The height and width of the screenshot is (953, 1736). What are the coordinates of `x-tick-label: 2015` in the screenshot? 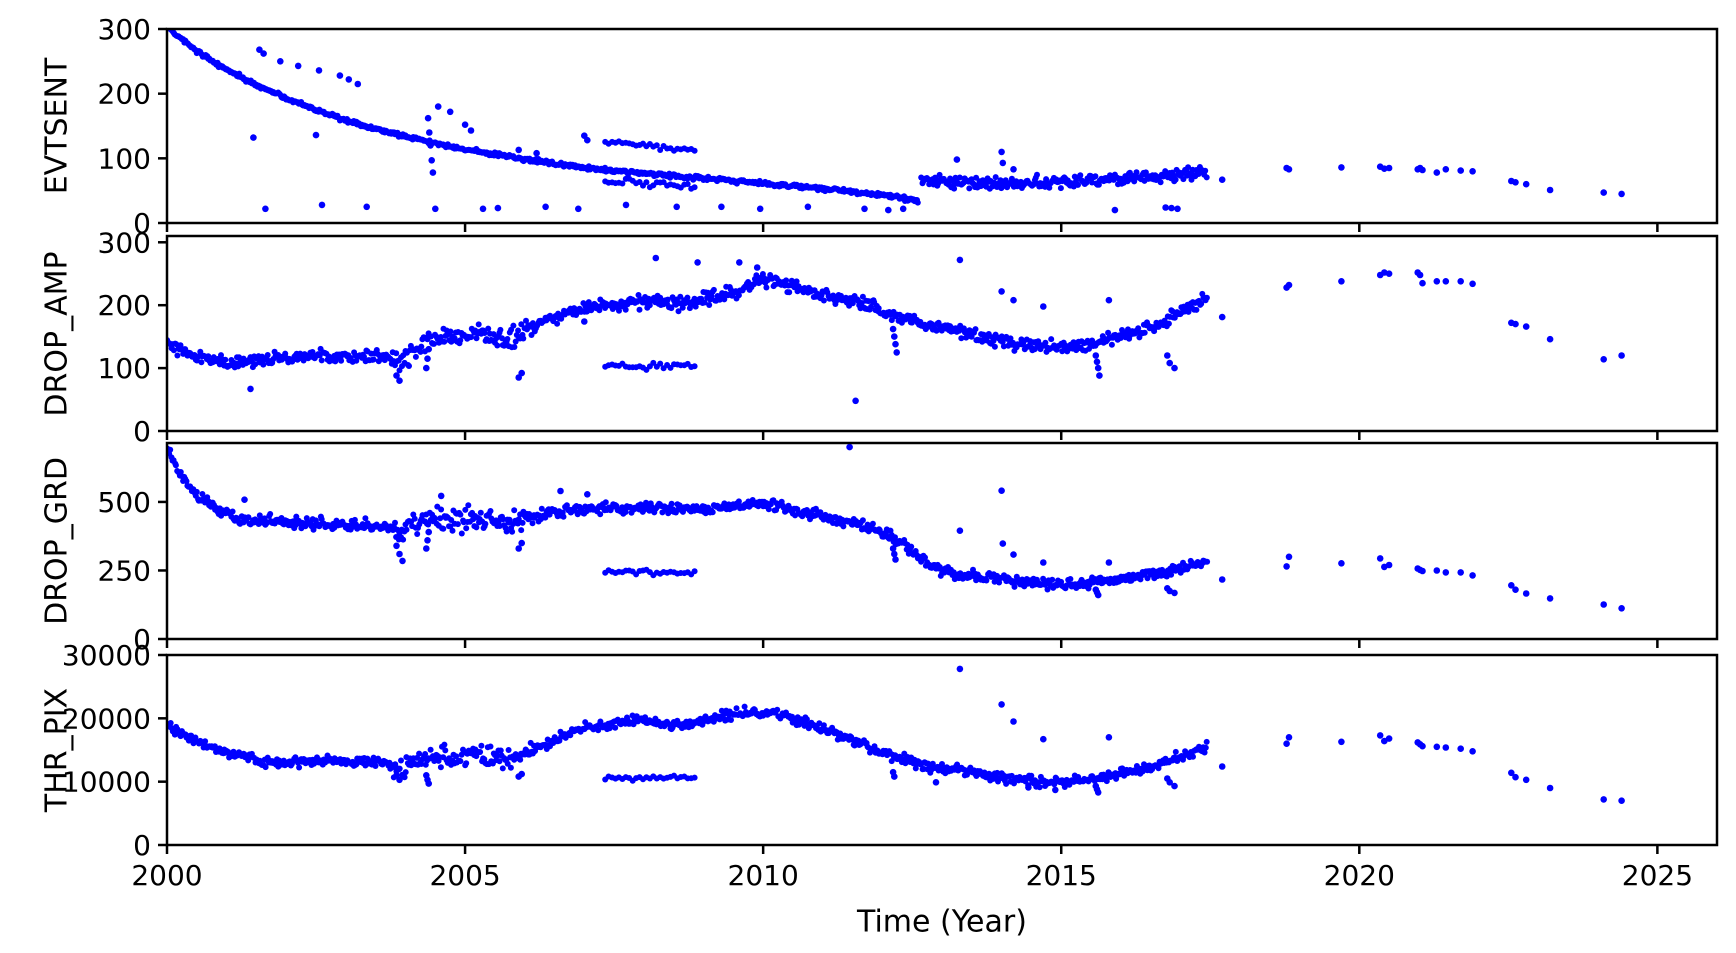 It's located at (1061, 875).